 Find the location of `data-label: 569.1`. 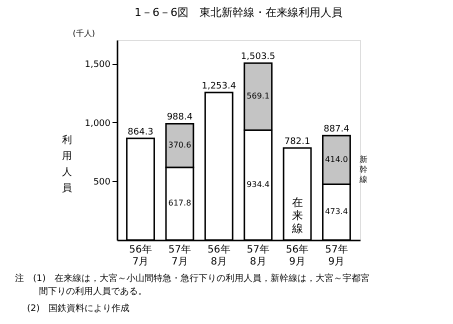

data-label: 569.1 is located at coordinates (258, 96).